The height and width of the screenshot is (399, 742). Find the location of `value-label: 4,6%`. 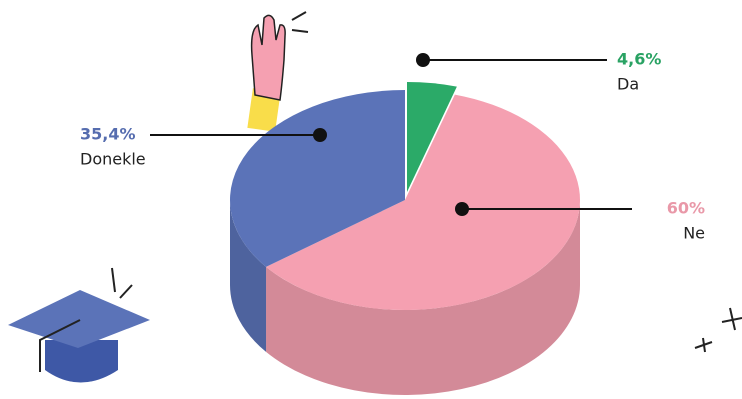

value-label: 4,6% is located at coordinates (639, 59).